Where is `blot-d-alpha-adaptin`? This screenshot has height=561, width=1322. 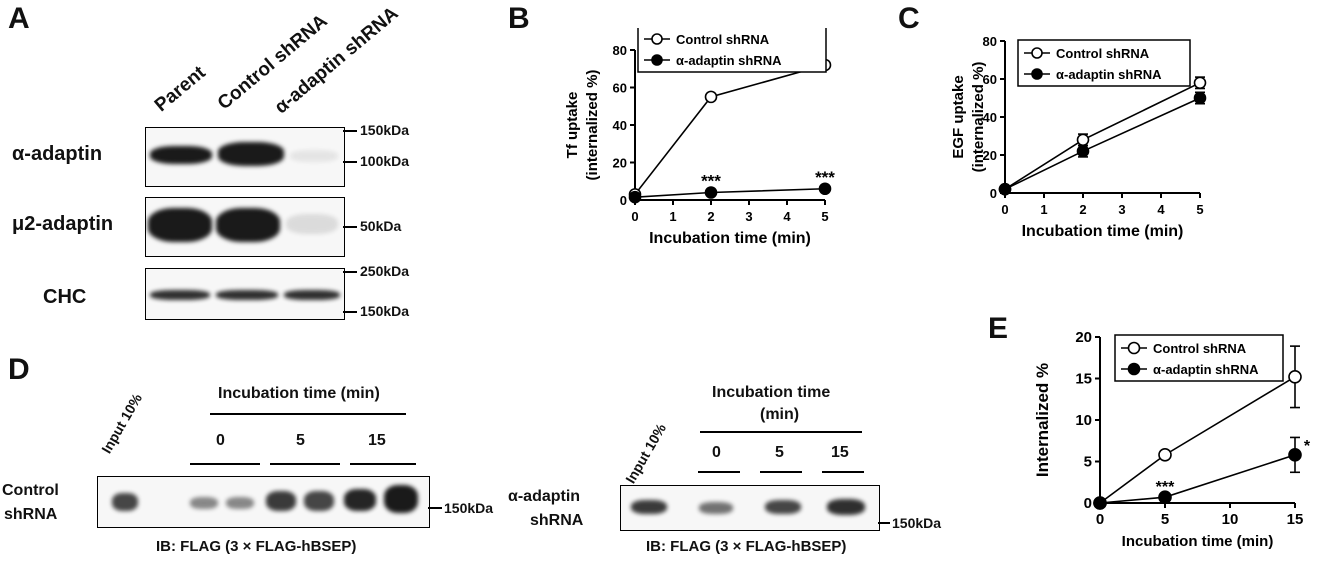
blot-d-alpha-adaptin is located at coordinates (750, 508).